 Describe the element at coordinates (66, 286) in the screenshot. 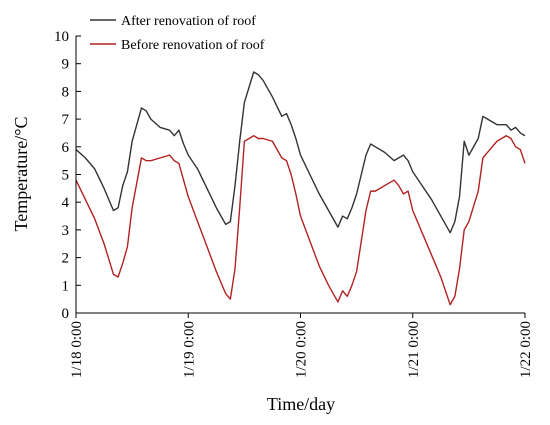

I see `y-tick-label: 1` at that location.